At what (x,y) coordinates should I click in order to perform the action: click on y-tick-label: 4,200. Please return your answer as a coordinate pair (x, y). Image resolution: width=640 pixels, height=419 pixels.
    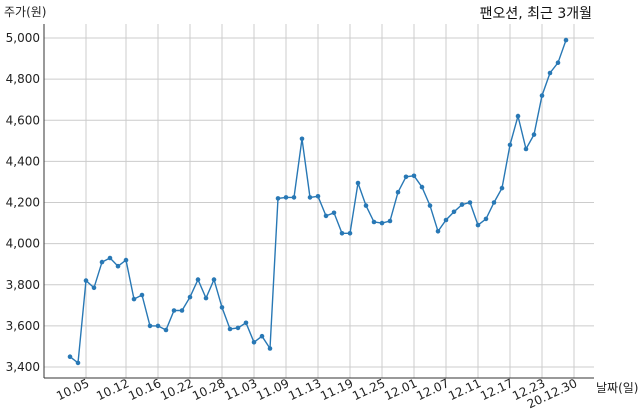
    Looking at the image, I should click on (23, 203).